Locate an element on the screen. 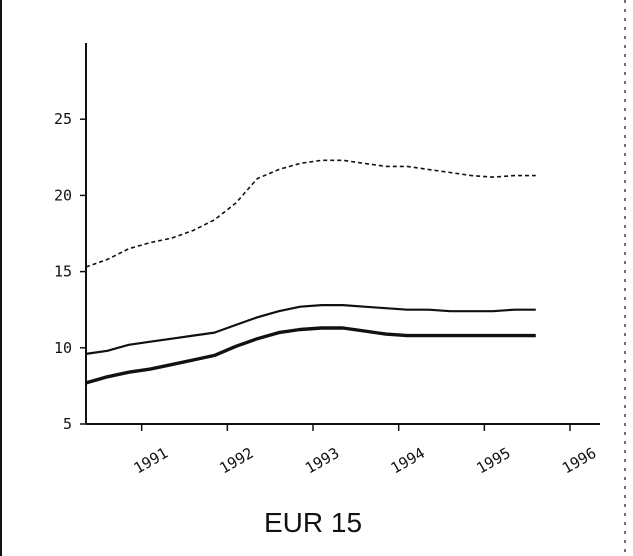  x-tick-label: 1991 is located at coordinates (151, 461).